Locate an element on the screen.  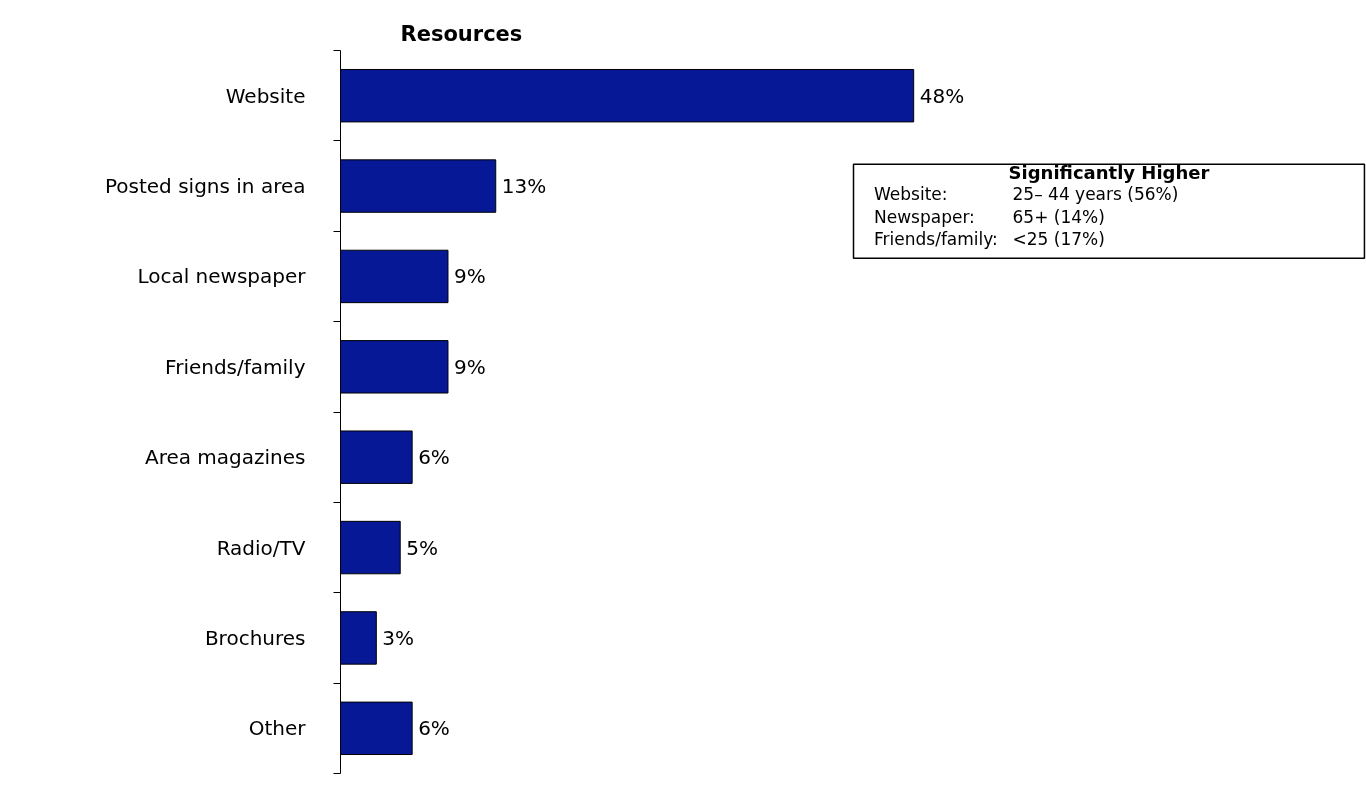
annotation: Newspaper: is located at coordinates (924, 216).